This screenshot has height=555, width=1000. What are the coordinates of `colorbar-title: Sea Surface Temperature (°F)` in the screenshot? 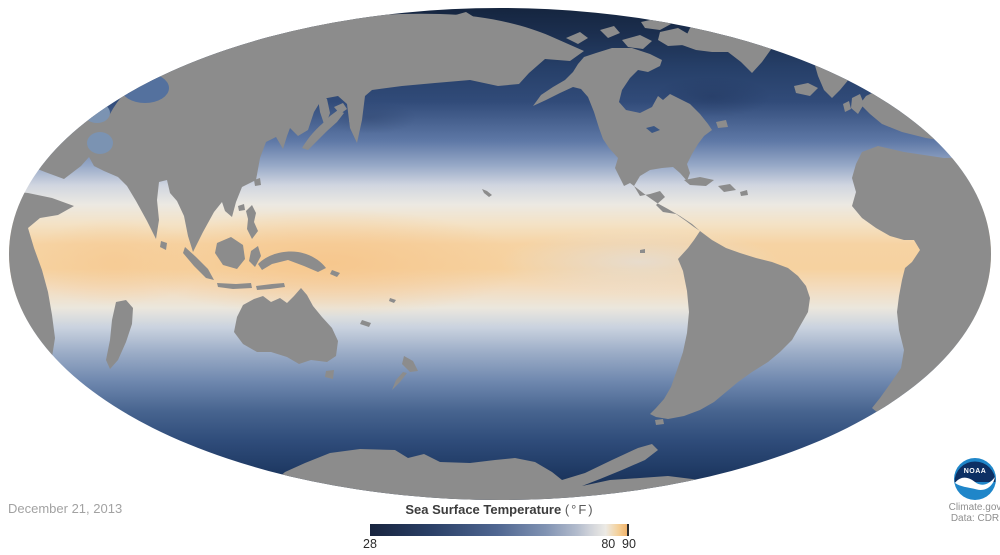 It's located at (500, 509).